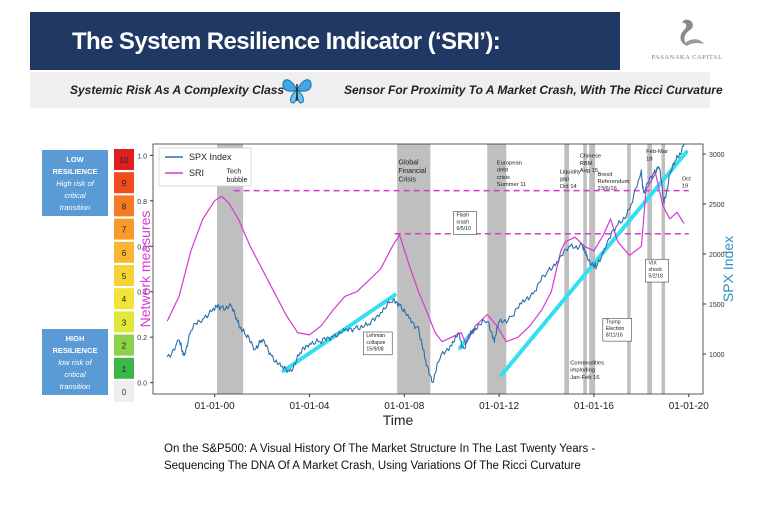  What do you see at coordinates (569, 187) in the screenshot?
I see `annotation-text: Oct 14` at bounding box center [569, 187].